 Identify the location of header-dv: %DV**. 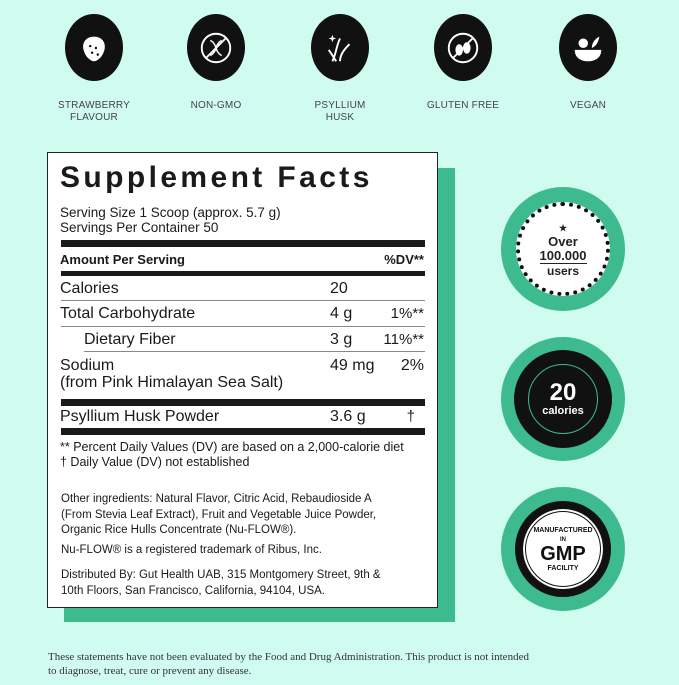
(404, 259).